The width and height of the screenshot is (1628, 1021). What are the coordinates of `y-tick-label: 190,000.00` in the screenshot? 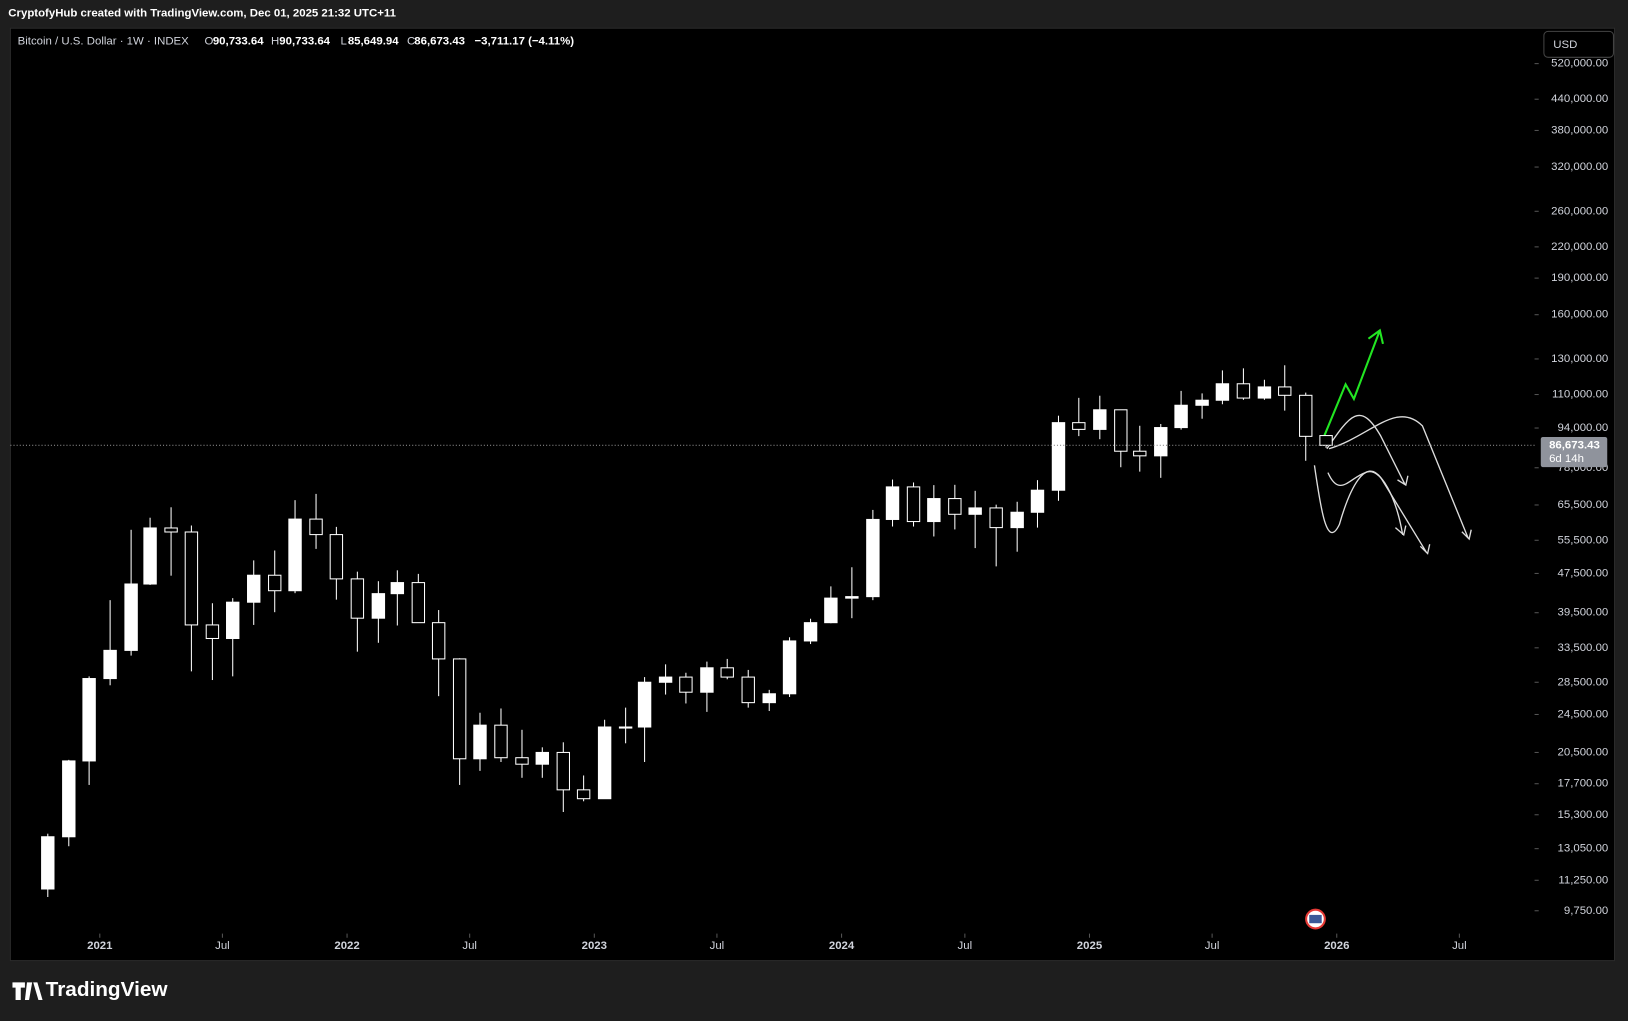 It's located at (1579, 278).